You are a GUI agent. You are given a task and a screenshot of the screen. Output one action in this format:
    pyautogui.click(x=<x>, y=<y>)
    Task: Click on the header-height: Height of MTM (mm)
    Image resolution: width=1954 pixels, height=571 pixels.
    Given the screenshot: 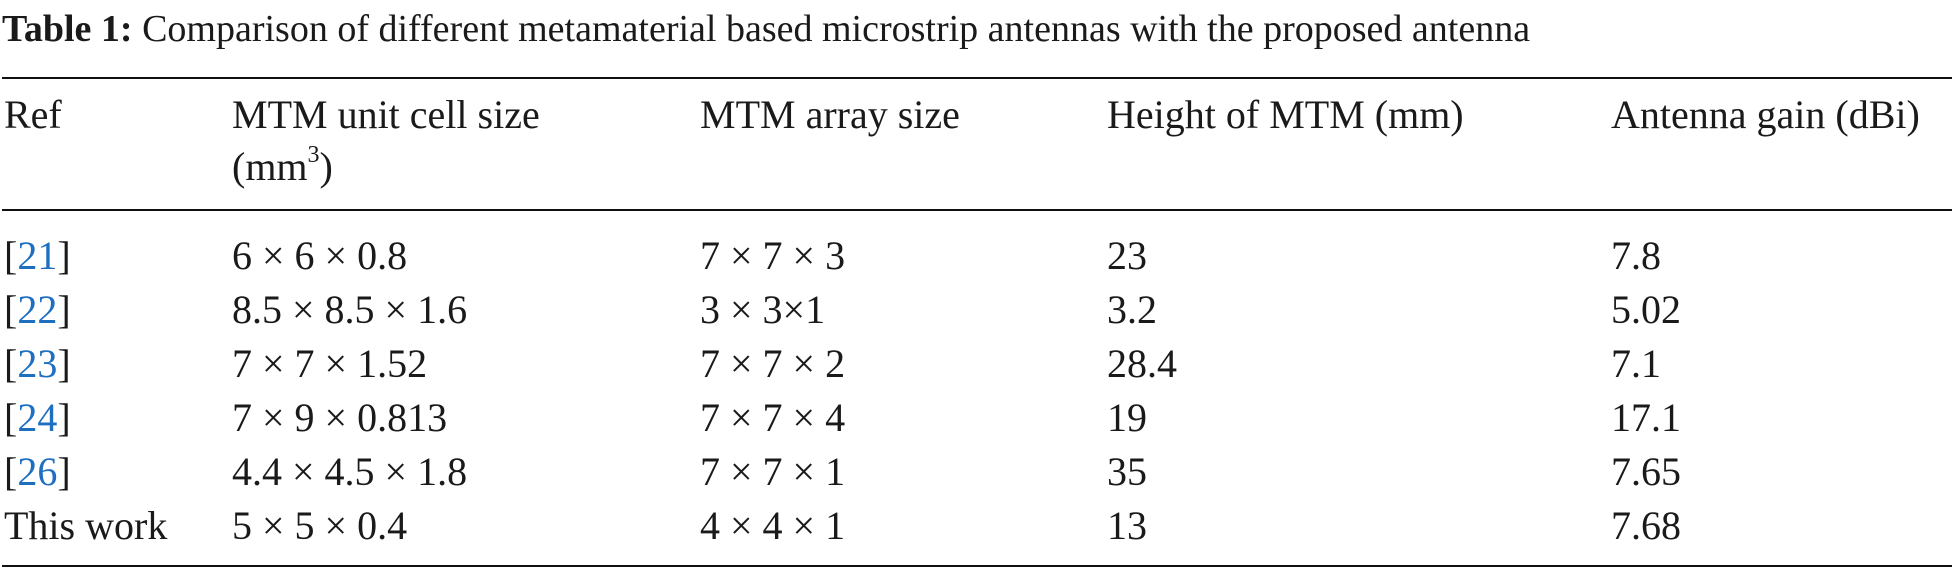 What is the action you would take?
    pyautogui.click(x=1285, y=114)
    